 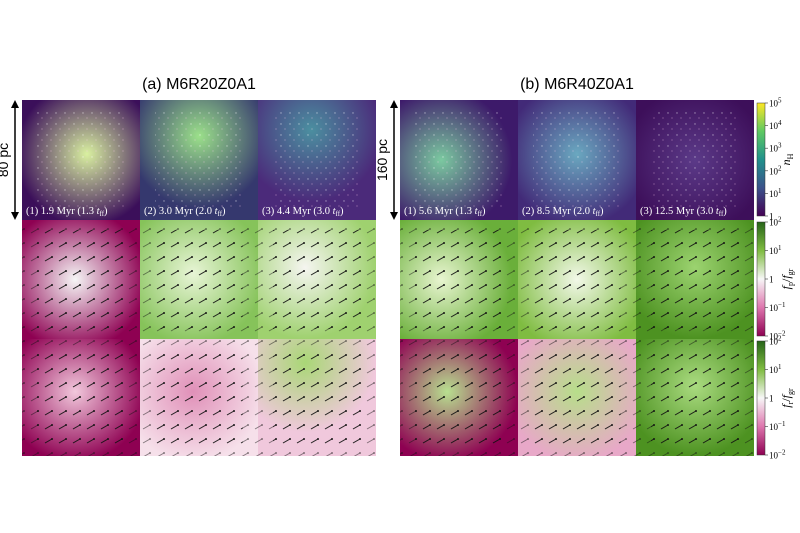 What do you see at coordinates (790, 284) in the screenshot?
I see `label-num-sub: p` at bounding box center [790, 284].